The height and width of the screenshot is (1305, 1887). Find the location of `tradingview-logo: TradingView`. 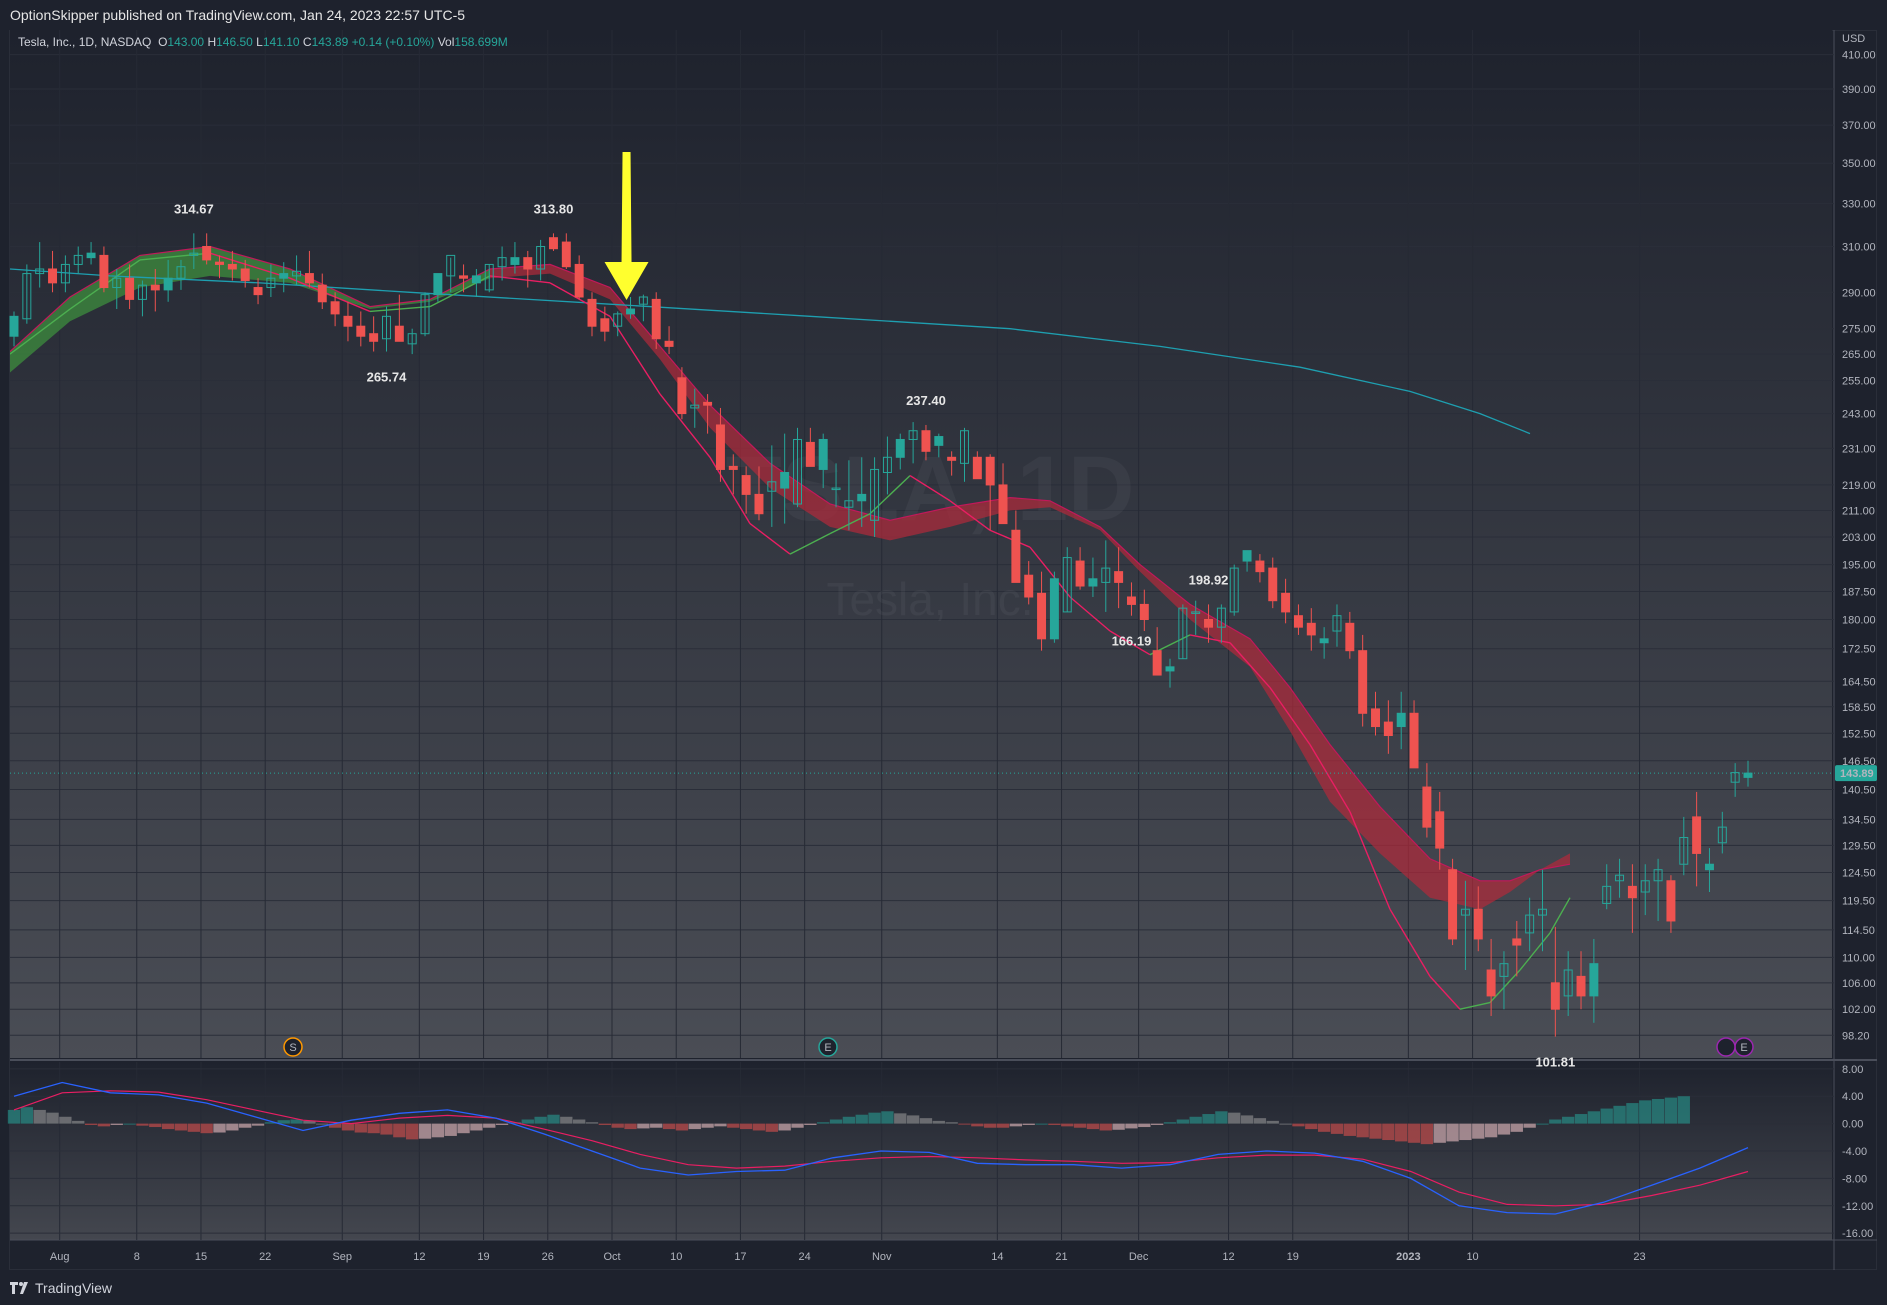

tradingview-logo: TradingView is located at coordinates (61, 1288).